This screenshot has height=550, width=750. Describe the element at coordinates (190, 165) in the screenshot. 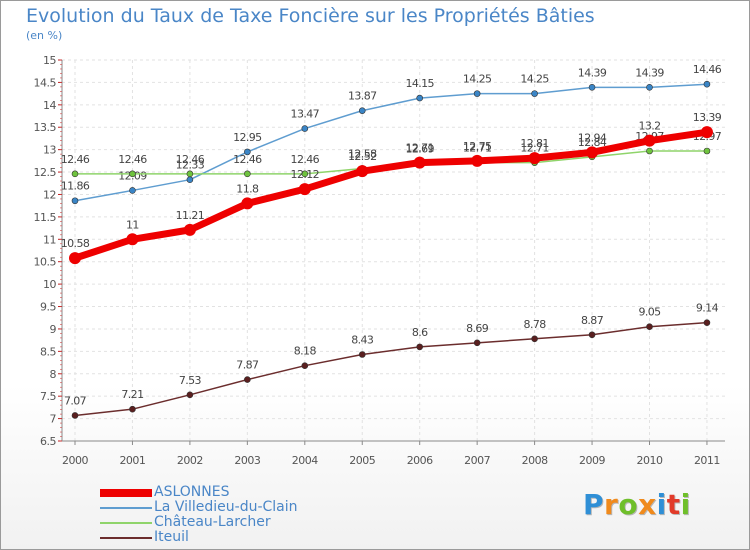

I see `data-label: 12.33` at that location.